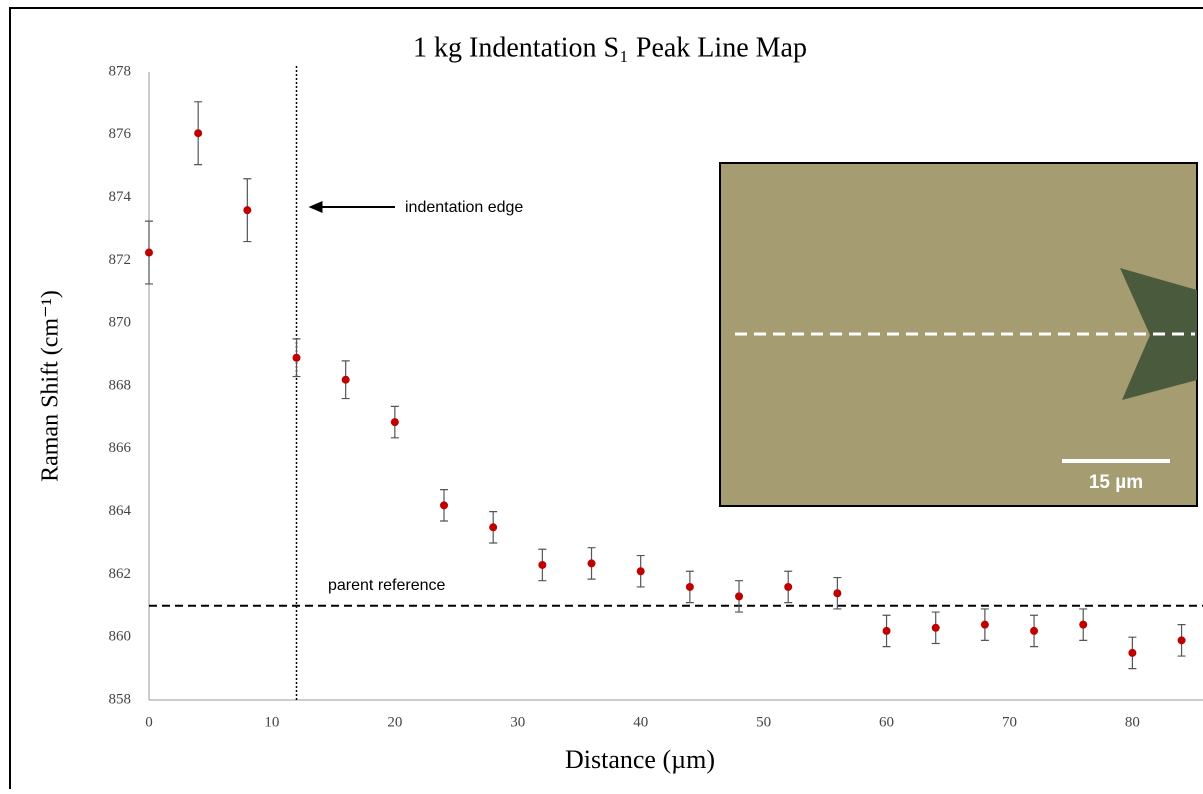  Describe the element at coordinates (120, 260) in the screenshot. I see `y-tick-label: 872` at that location.